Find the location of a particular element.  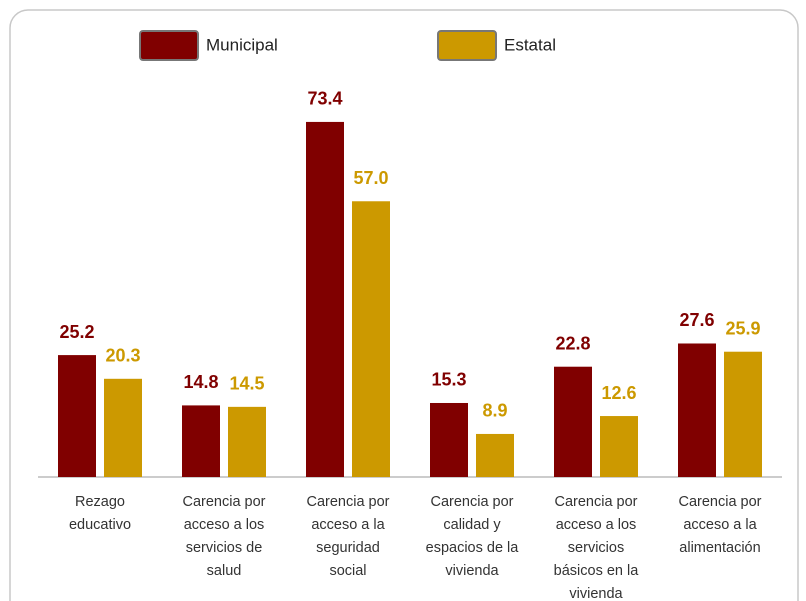

legend-label: Municipal is located at coordinates (242, 44).